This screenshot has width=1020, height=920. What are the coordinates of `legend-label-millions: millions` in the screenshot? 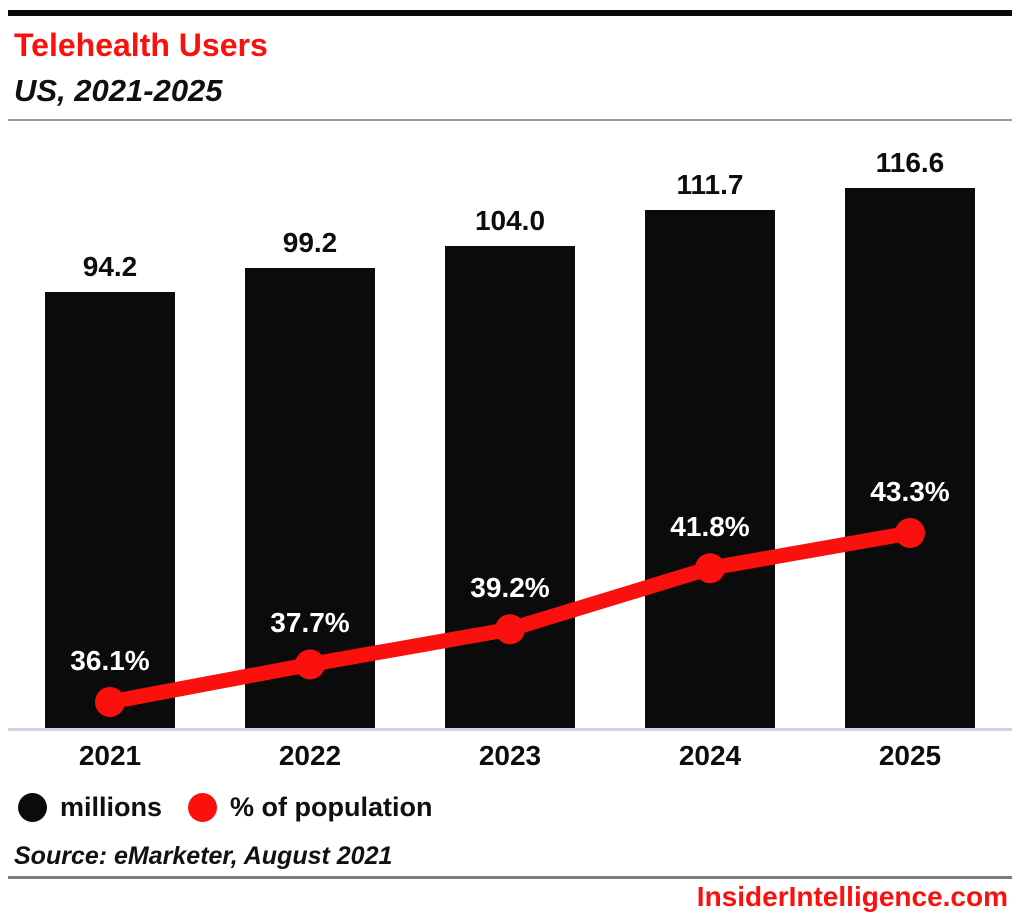 It's located at (111, 807).